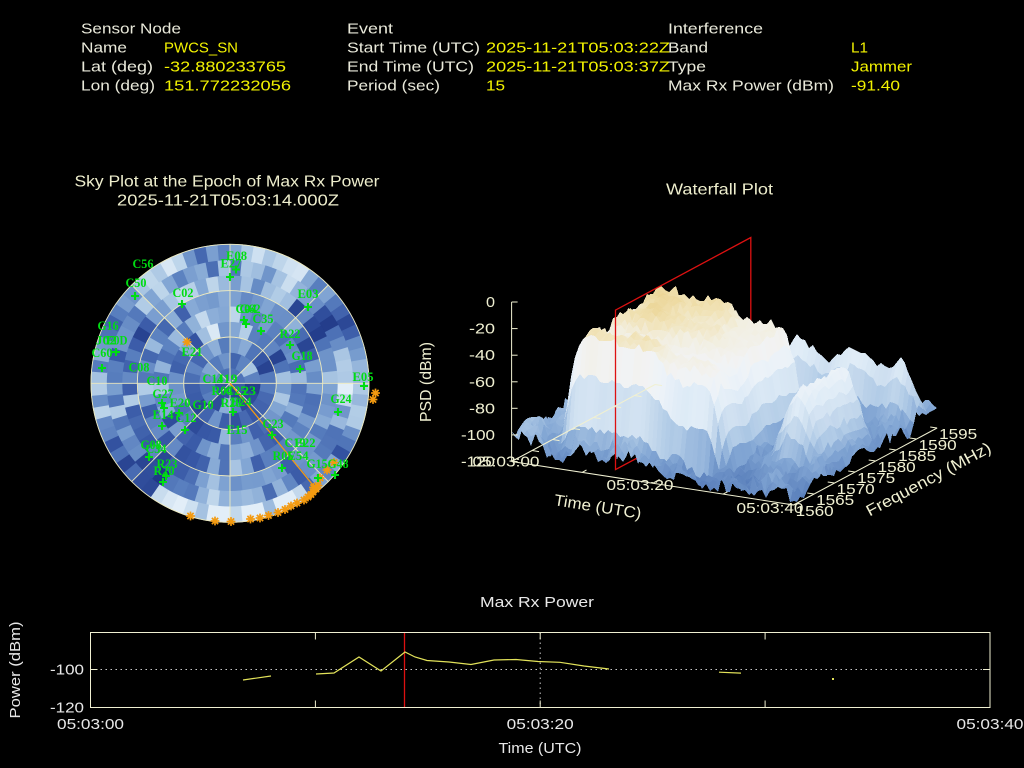  Describe the element at coordinates (317, 463) in the screenshot. I see `svg-text: G15` at that location.